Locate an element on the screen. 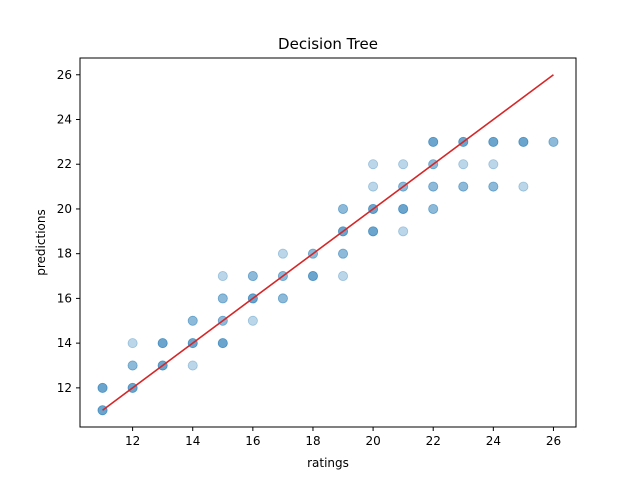  x-tick-label: 16 is located at coordinates (252, 441).